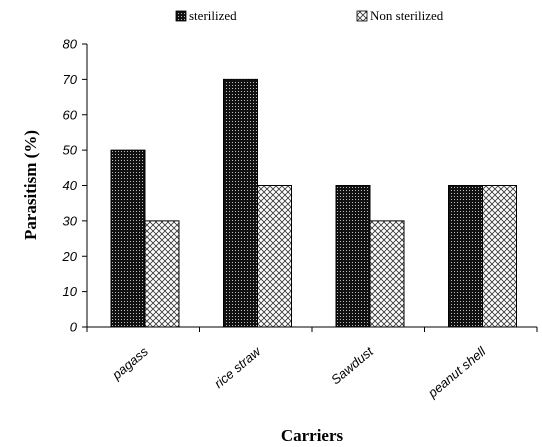  I want to click on legend-swatch-sterilized, so click(181, 16).